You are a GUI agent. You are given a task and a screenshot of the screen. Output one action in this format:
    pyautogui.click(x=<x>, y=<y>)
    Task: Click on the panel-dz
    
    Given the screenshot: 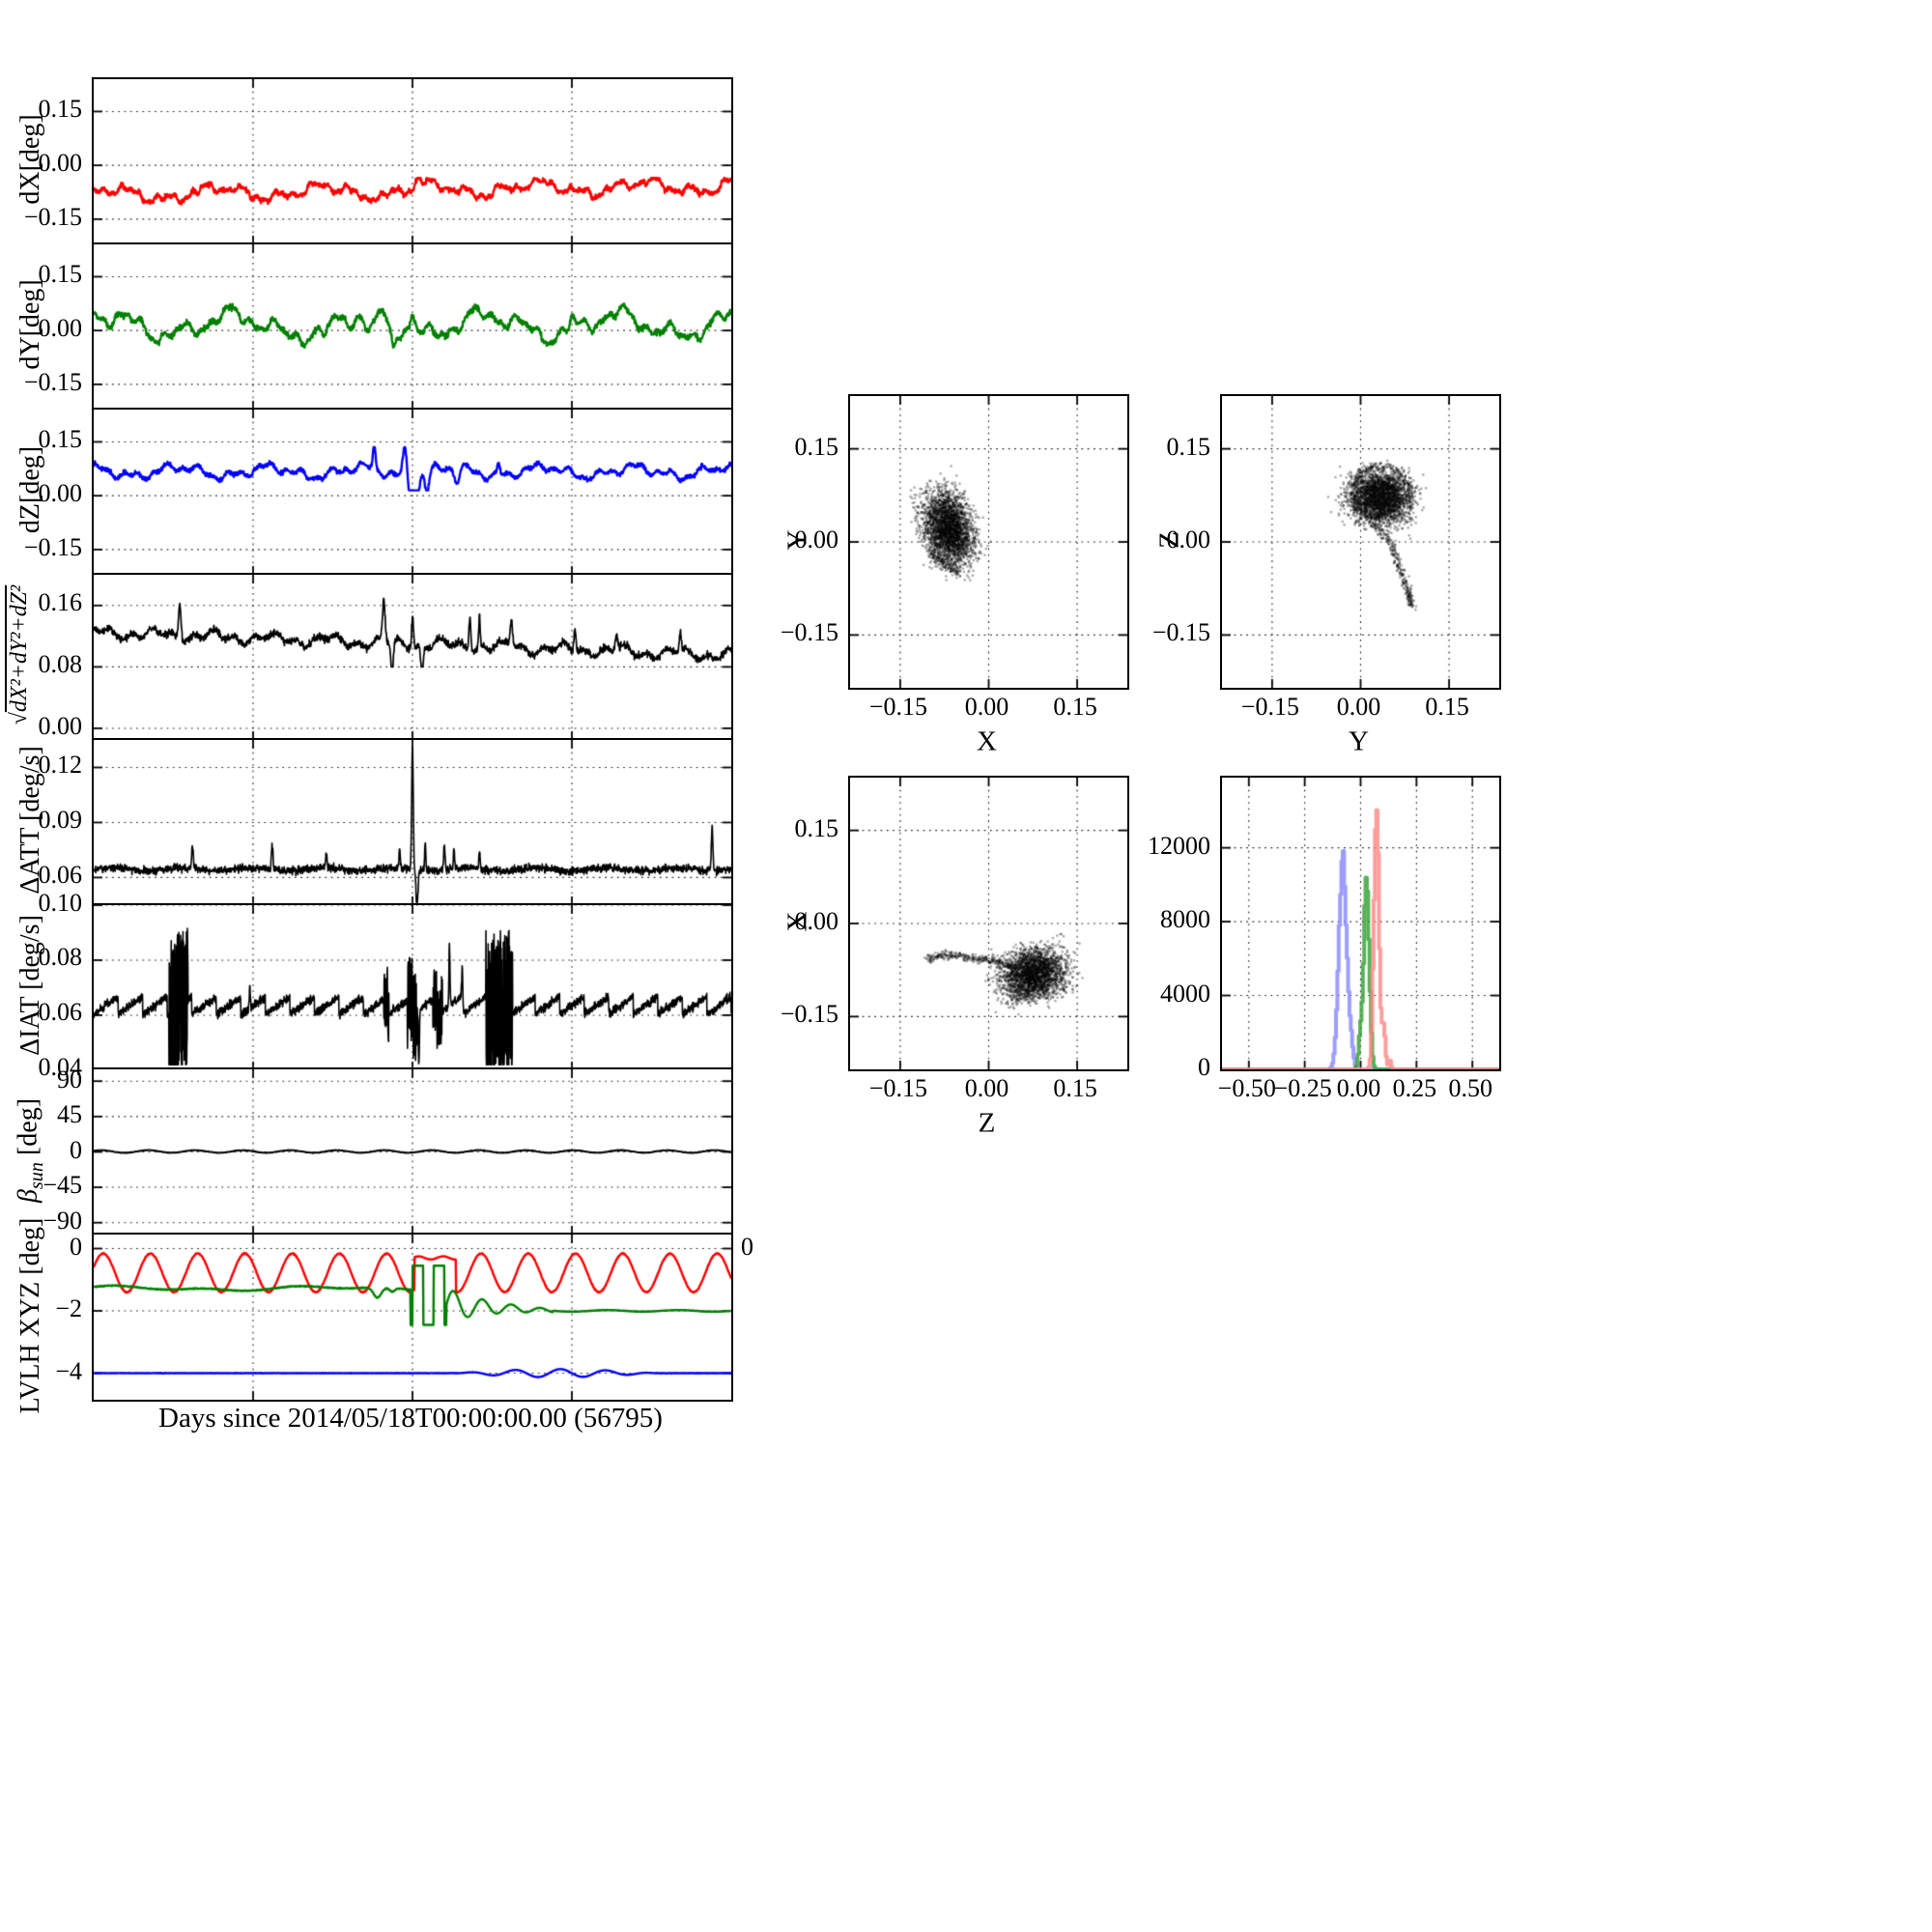 What is the action you would take?
    pyautogui.click(x=412, y=492)
    